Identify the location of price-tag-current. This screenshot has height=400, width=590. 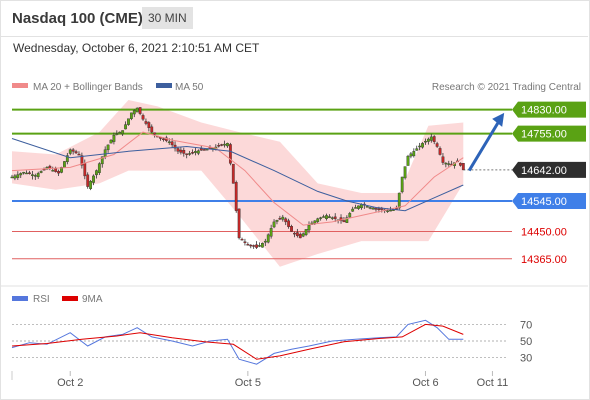
(549, 169).